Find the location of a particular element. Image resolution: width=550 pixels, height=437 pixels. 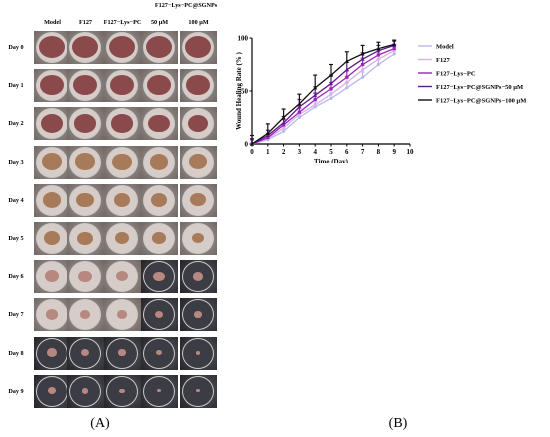

x-tick-label: 0 is located at coordinates (252, 152).